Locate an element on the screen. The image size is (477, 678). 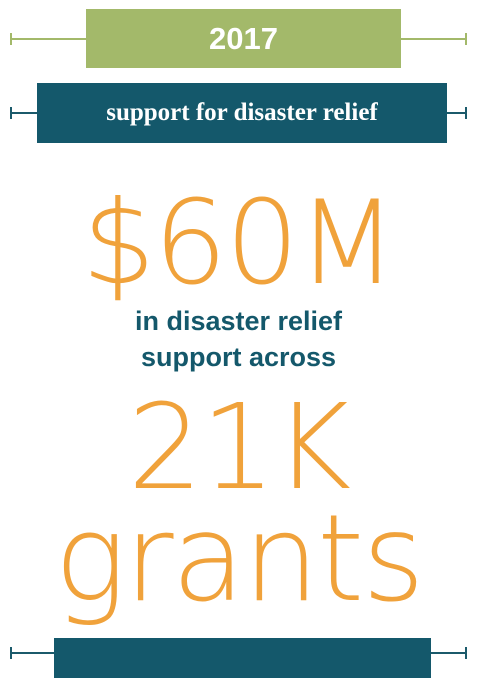
count-figure: 21K is located at coordinates (239, 447).